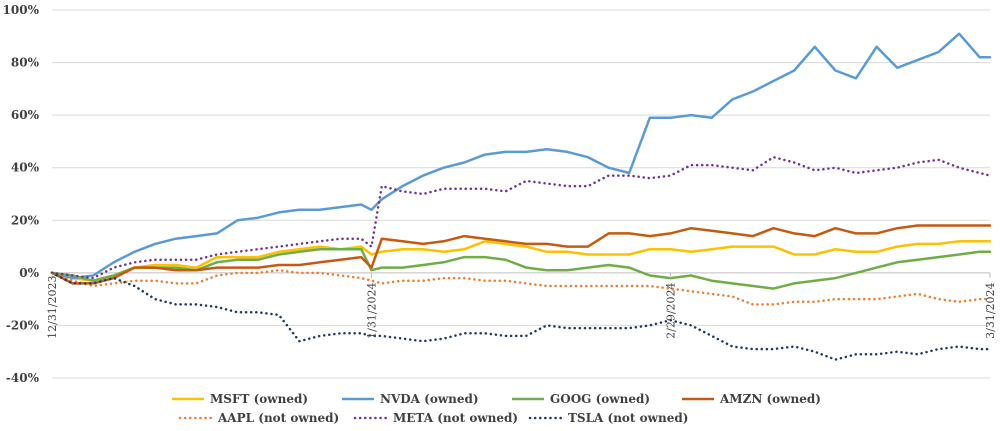 This screenshot has height=431, width=1000. What do you see at coordinates (259, 399) in the screenshot?
I see `legend-label: MSFT (owned)` at bounding box center [259, 399].